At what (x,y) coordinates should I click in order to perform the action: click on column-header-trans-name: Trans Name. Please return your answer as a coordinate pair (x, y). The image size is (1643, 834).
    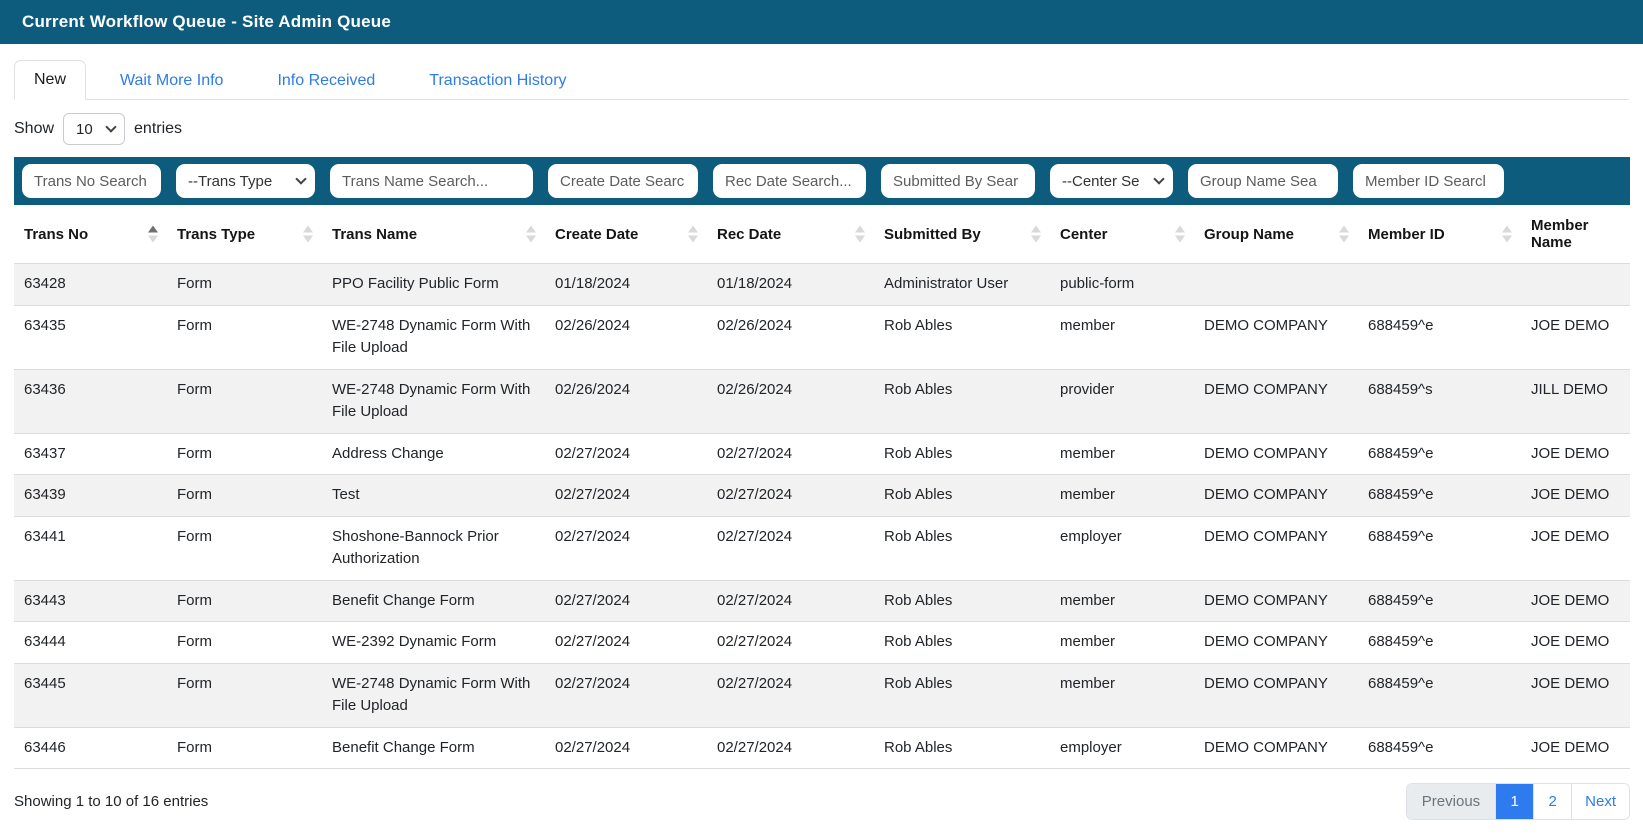
    Looking at the image, I should click on (433, 234).